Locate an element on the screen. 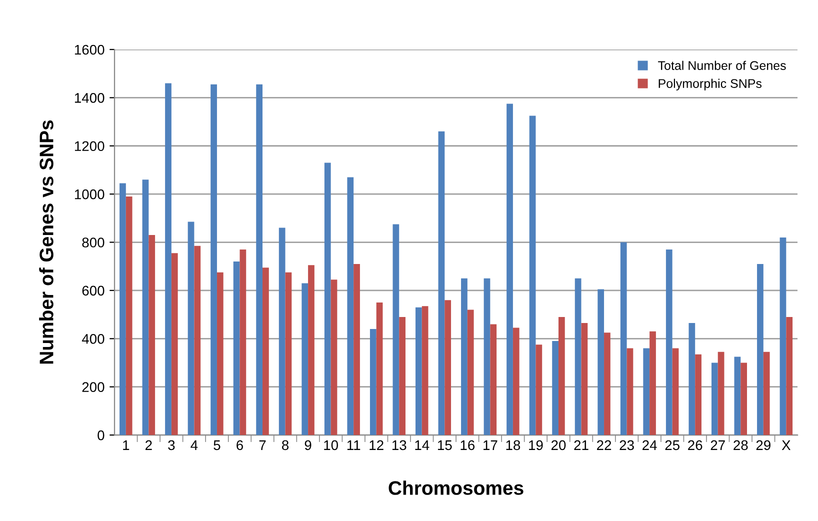 The height and width of the screenshot is (521, 818). x-tick-label: 10 is located at coordinates (331, 445).